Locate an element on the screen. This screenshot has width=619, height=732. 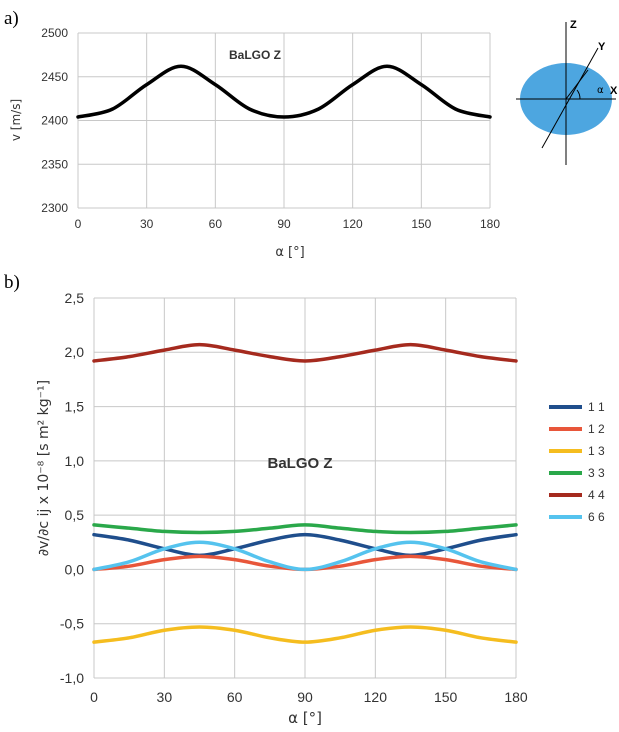
legend-label: 1 2 is located at coordinates (596, 429).